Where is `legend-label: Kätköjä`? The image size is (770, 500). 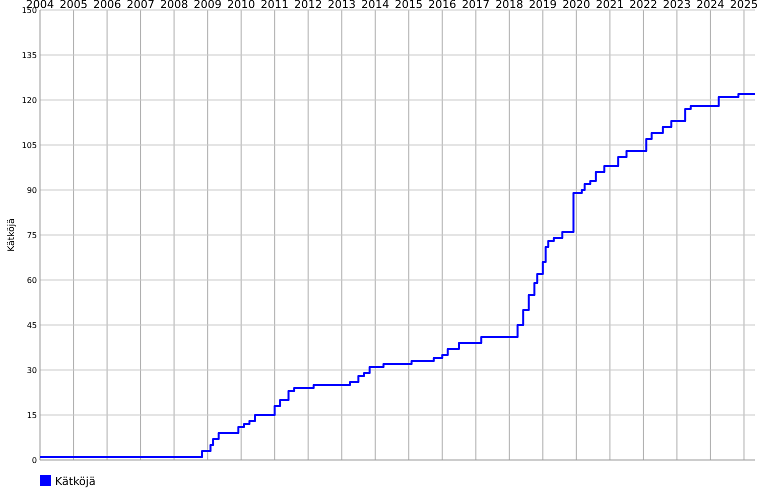
legend-label: Kätköjä is located at coordinates (75, 481).